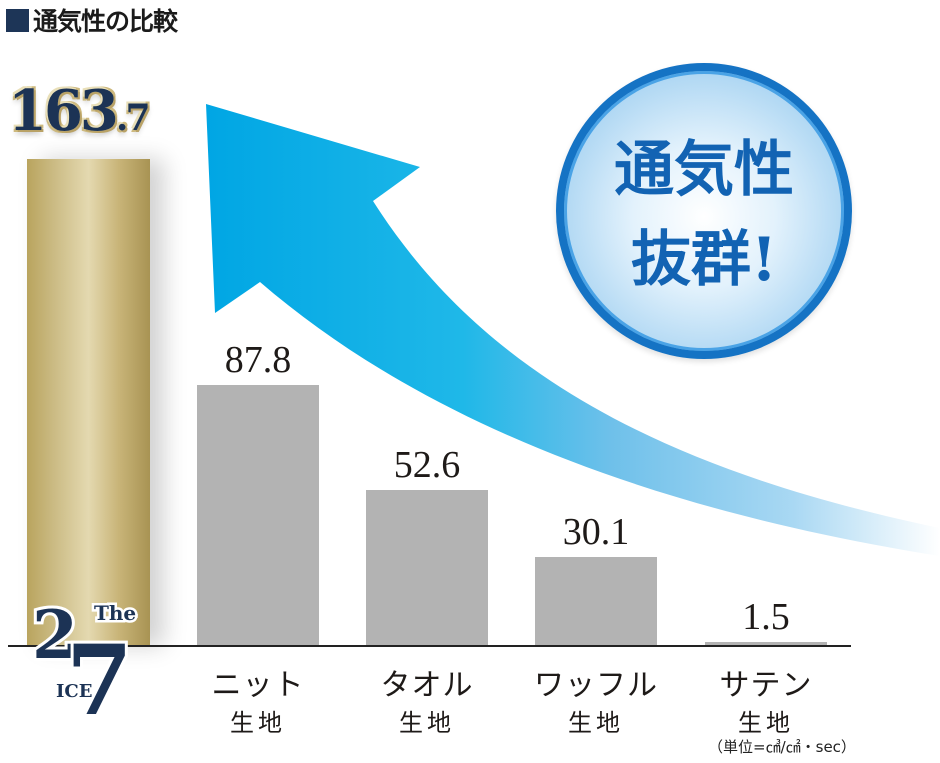 The height and width of the screenshot is (763, 940). Describe the element at coordinates (258, 360) in the screenshot. I see `value-label-knit: 87.8` at that location.